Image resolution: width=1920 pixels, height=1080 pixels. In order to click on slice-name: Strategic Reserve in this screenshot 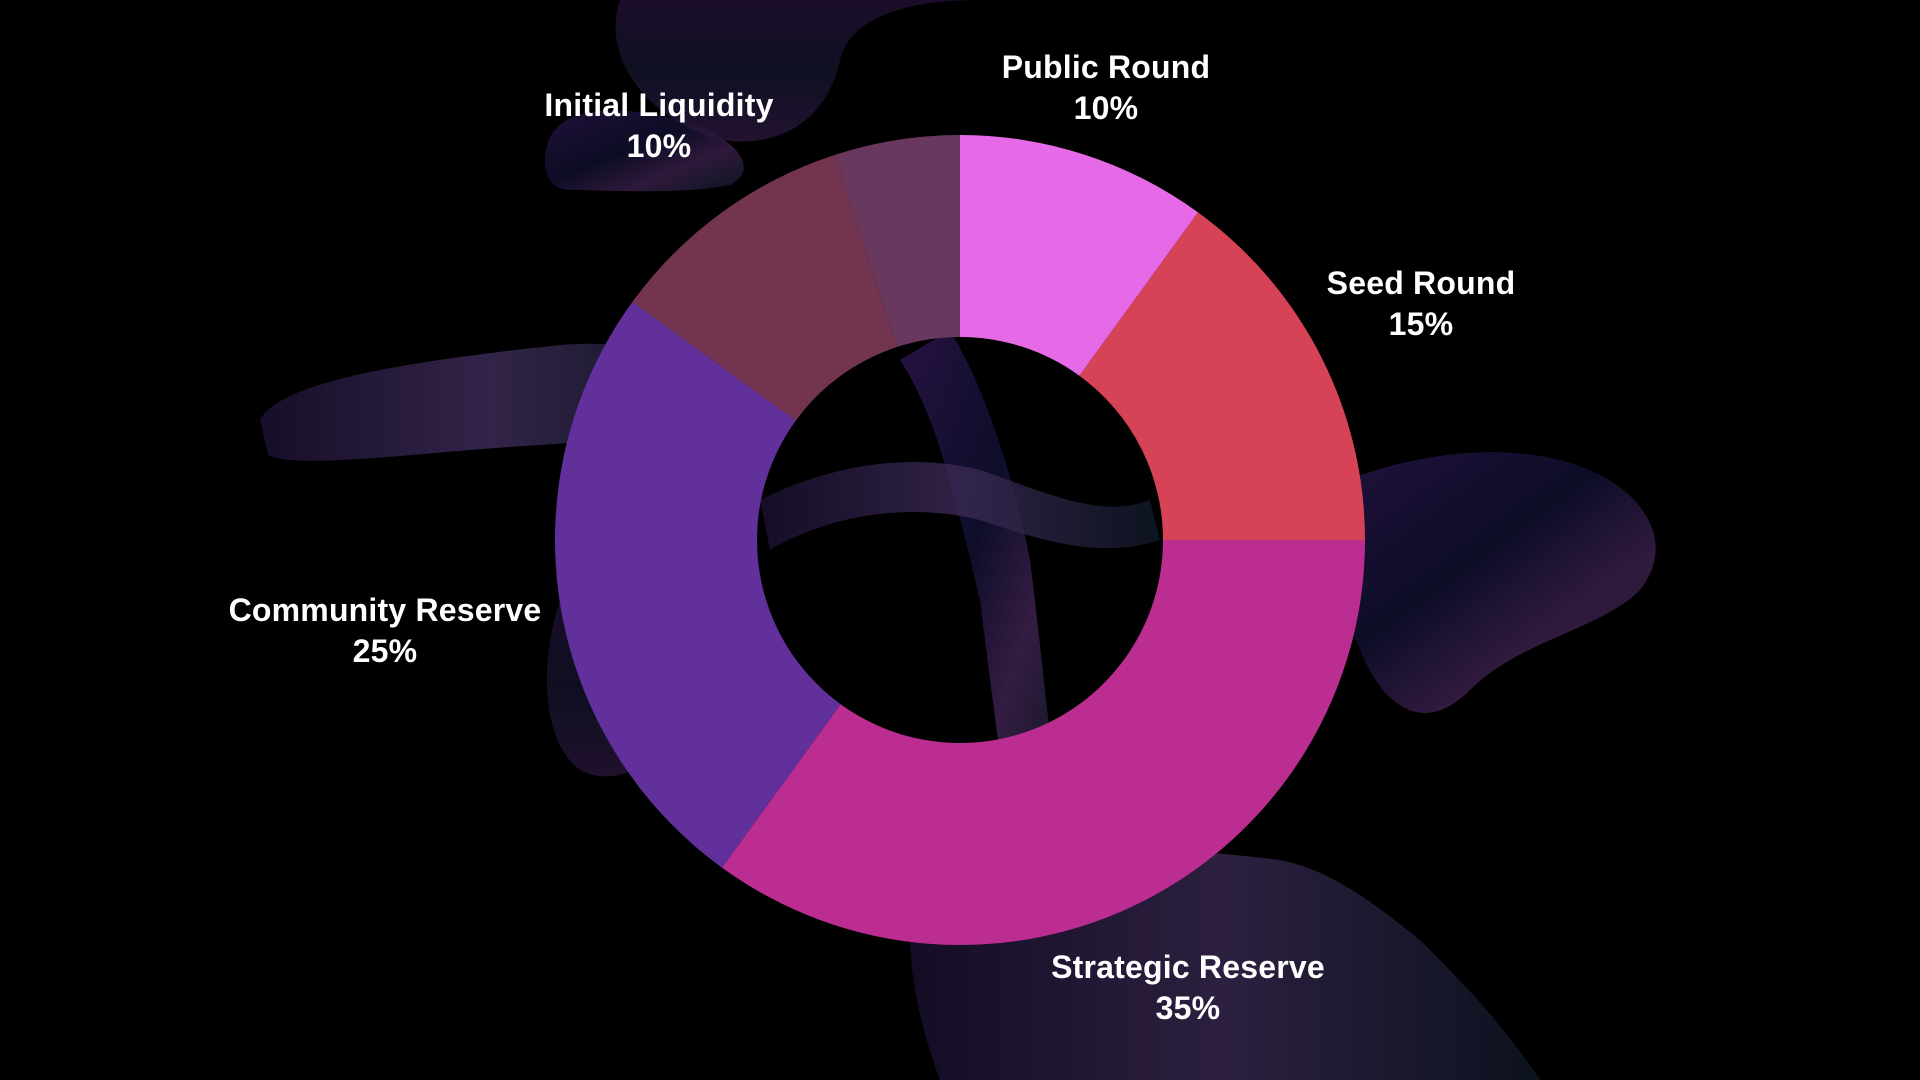, I will do `click(1188, 967)`.